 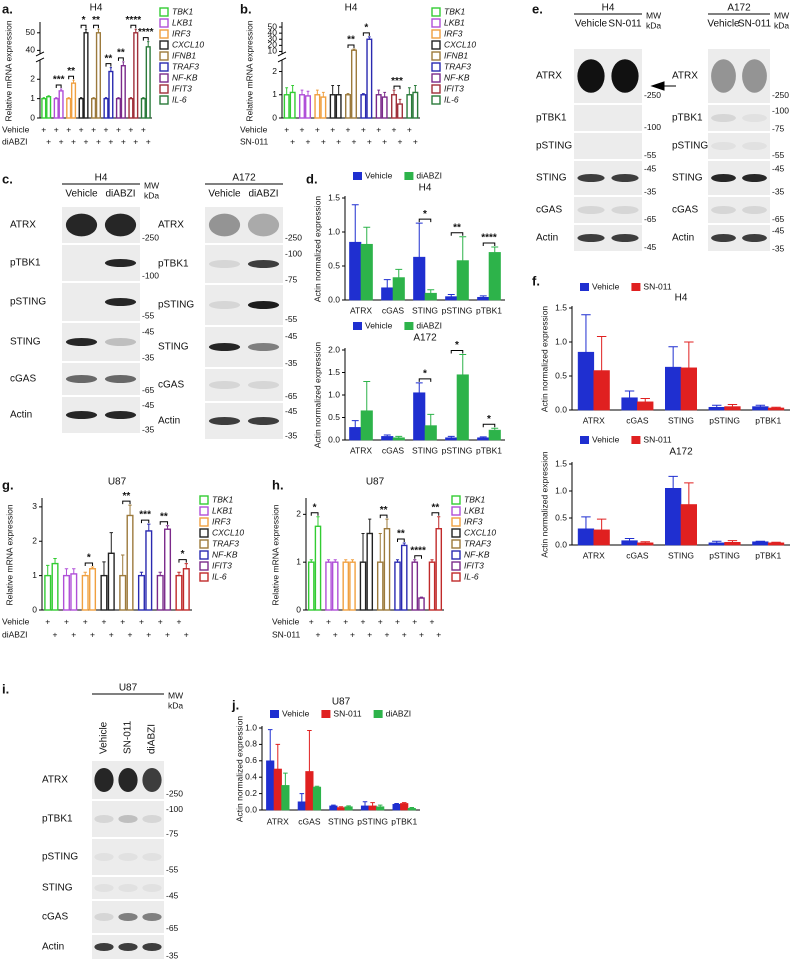 I want to click on chart-title: U87, so click(x=341, y=702).